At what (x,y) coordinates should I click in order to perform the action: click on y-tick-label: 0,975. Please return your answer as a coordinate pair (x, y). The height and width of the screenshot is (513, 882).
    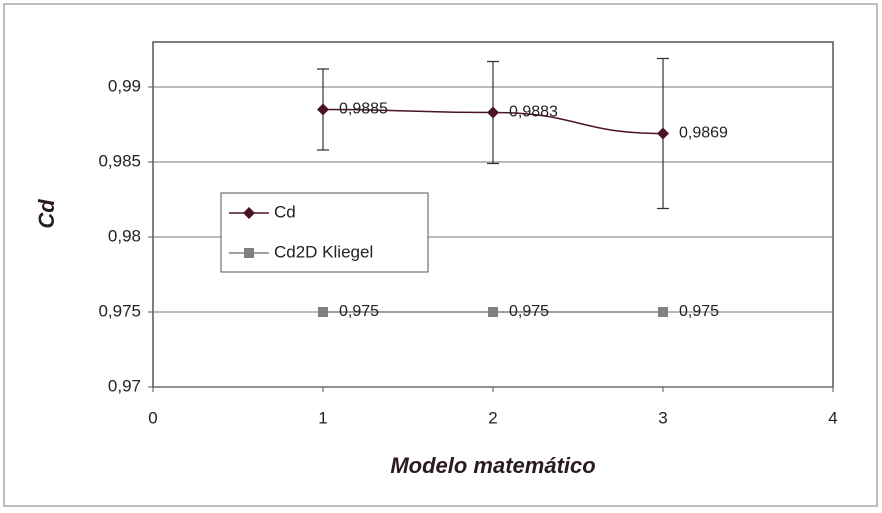
    Looking at the image, I should click on (119, 310).